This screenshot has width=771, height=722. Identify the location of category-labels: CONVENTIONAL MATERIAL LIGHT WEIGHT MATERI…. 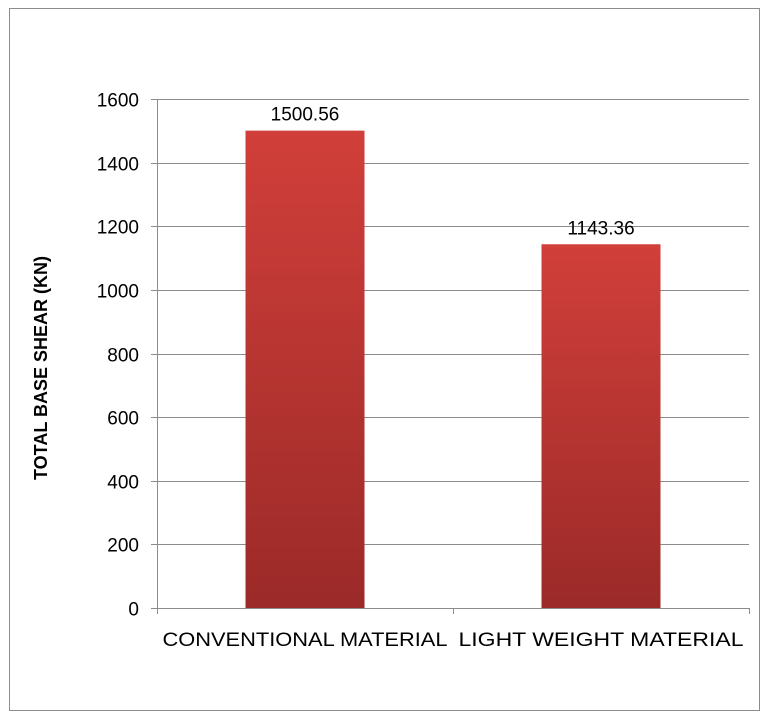
(453, 640).